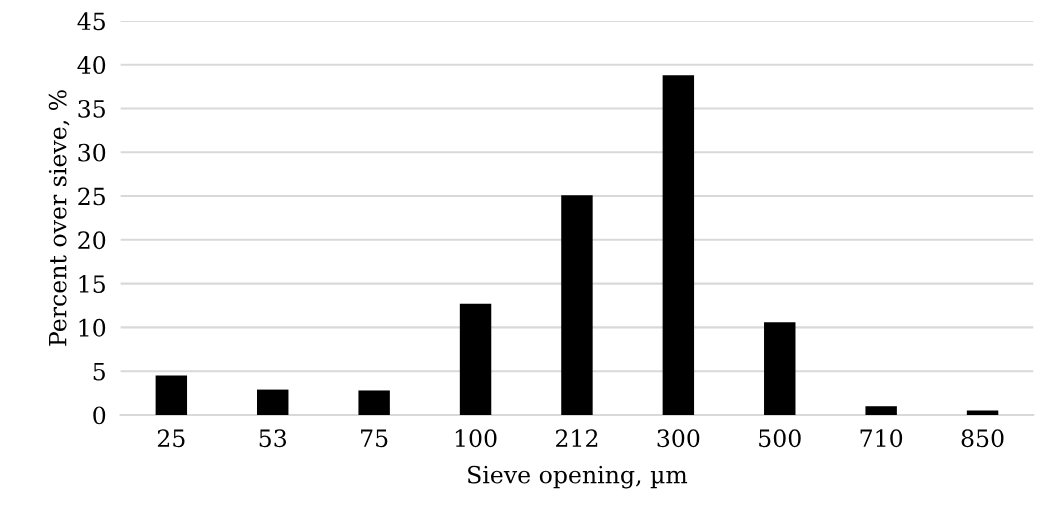 This screenshot has width=1049, height=522. Describe the element at coordinates (91, 196) in the screenshot. I see `y-tick-label: 25` at that location.